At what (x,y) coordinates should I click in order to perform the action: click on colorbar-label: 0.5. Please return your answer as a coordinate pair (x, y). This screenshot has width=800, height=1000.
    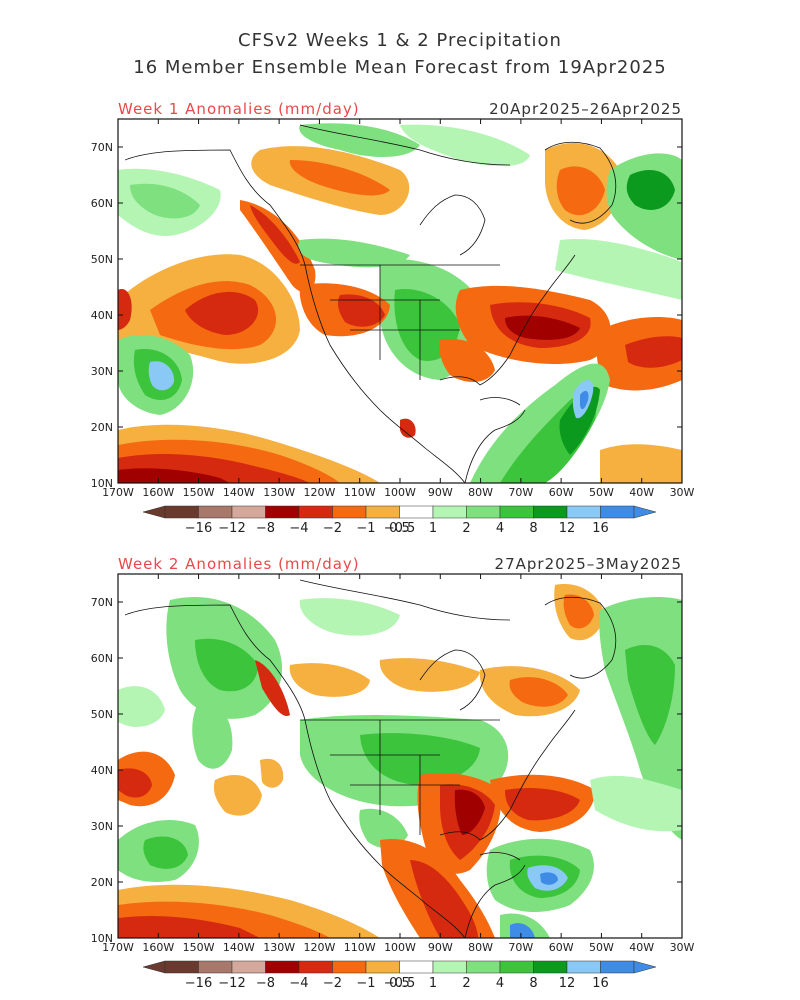
    Looking at the image, I should click on (399, 983).